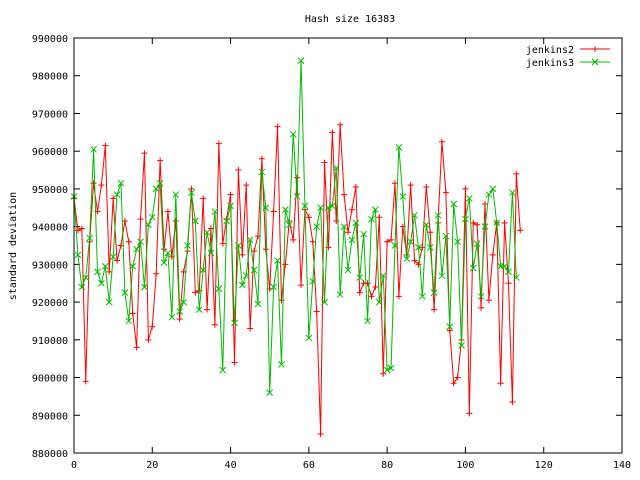  I want to click on y-tick-label: 970000, so click(50, 114).